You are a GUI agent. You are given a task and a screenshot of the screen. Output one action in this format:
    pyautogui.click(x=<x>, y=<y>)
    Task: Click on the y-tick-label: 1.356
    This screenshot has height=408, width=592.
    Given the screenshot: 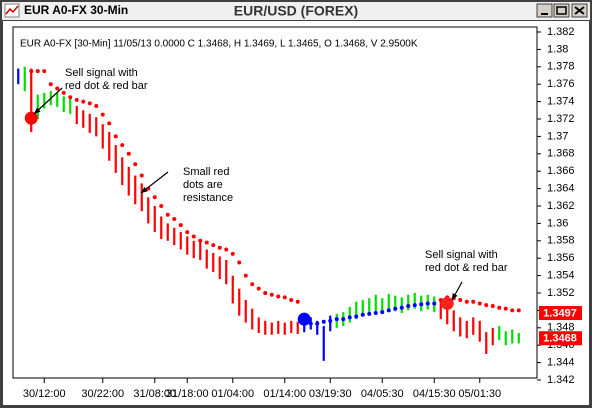 What is the action you would take?
    pyautogui.click(x=561, y=258)
    